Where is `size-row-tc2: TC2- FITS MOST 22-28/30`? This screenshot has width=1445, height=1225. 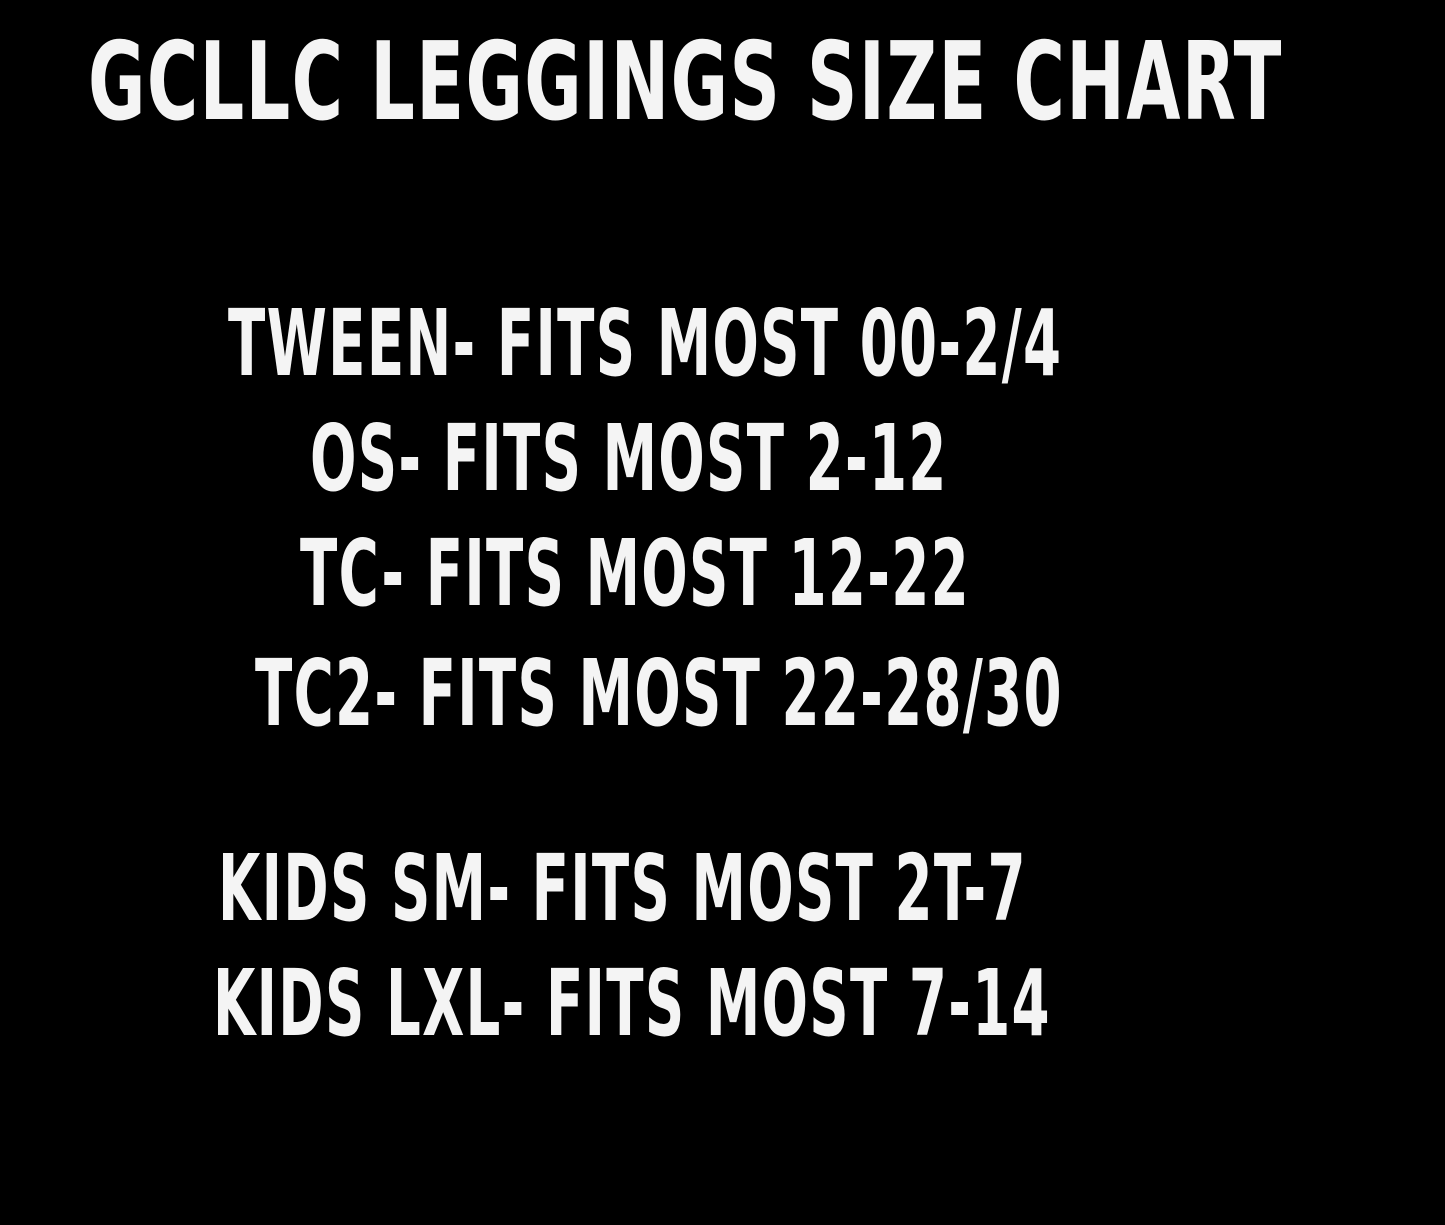 size-row-tc2: TC2- FITS MOST 22-28/30 is located at coordinates (659, 693).